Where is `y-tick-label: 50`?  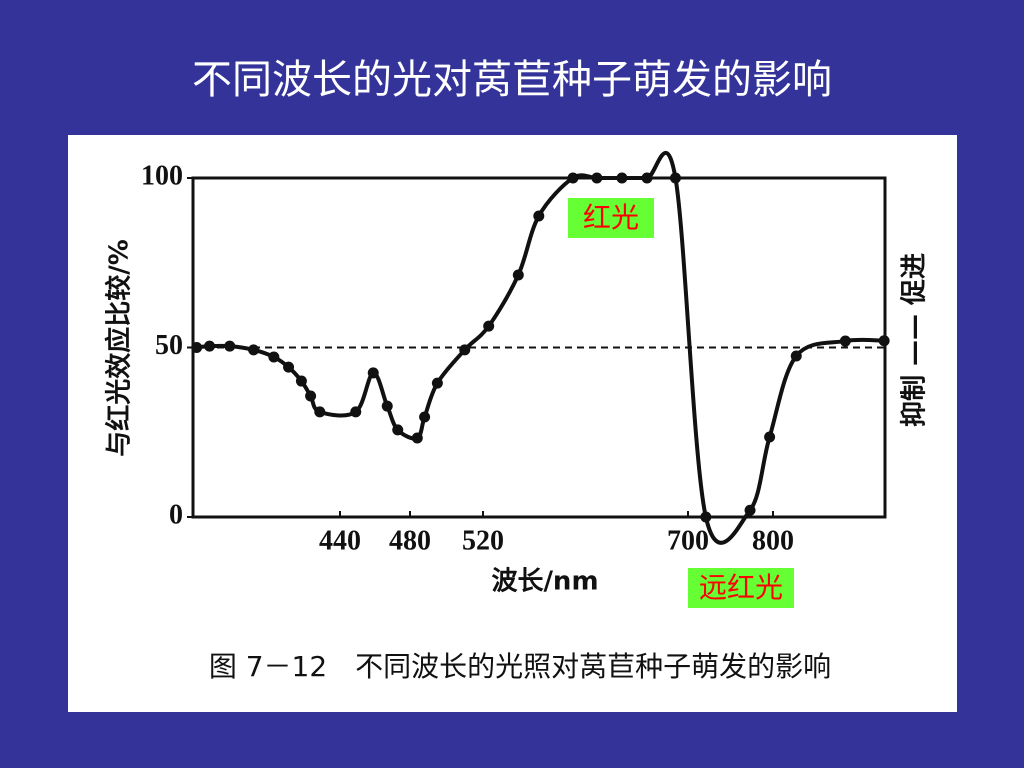
y-tick-label: 50 is located at coordinates (169, 345).